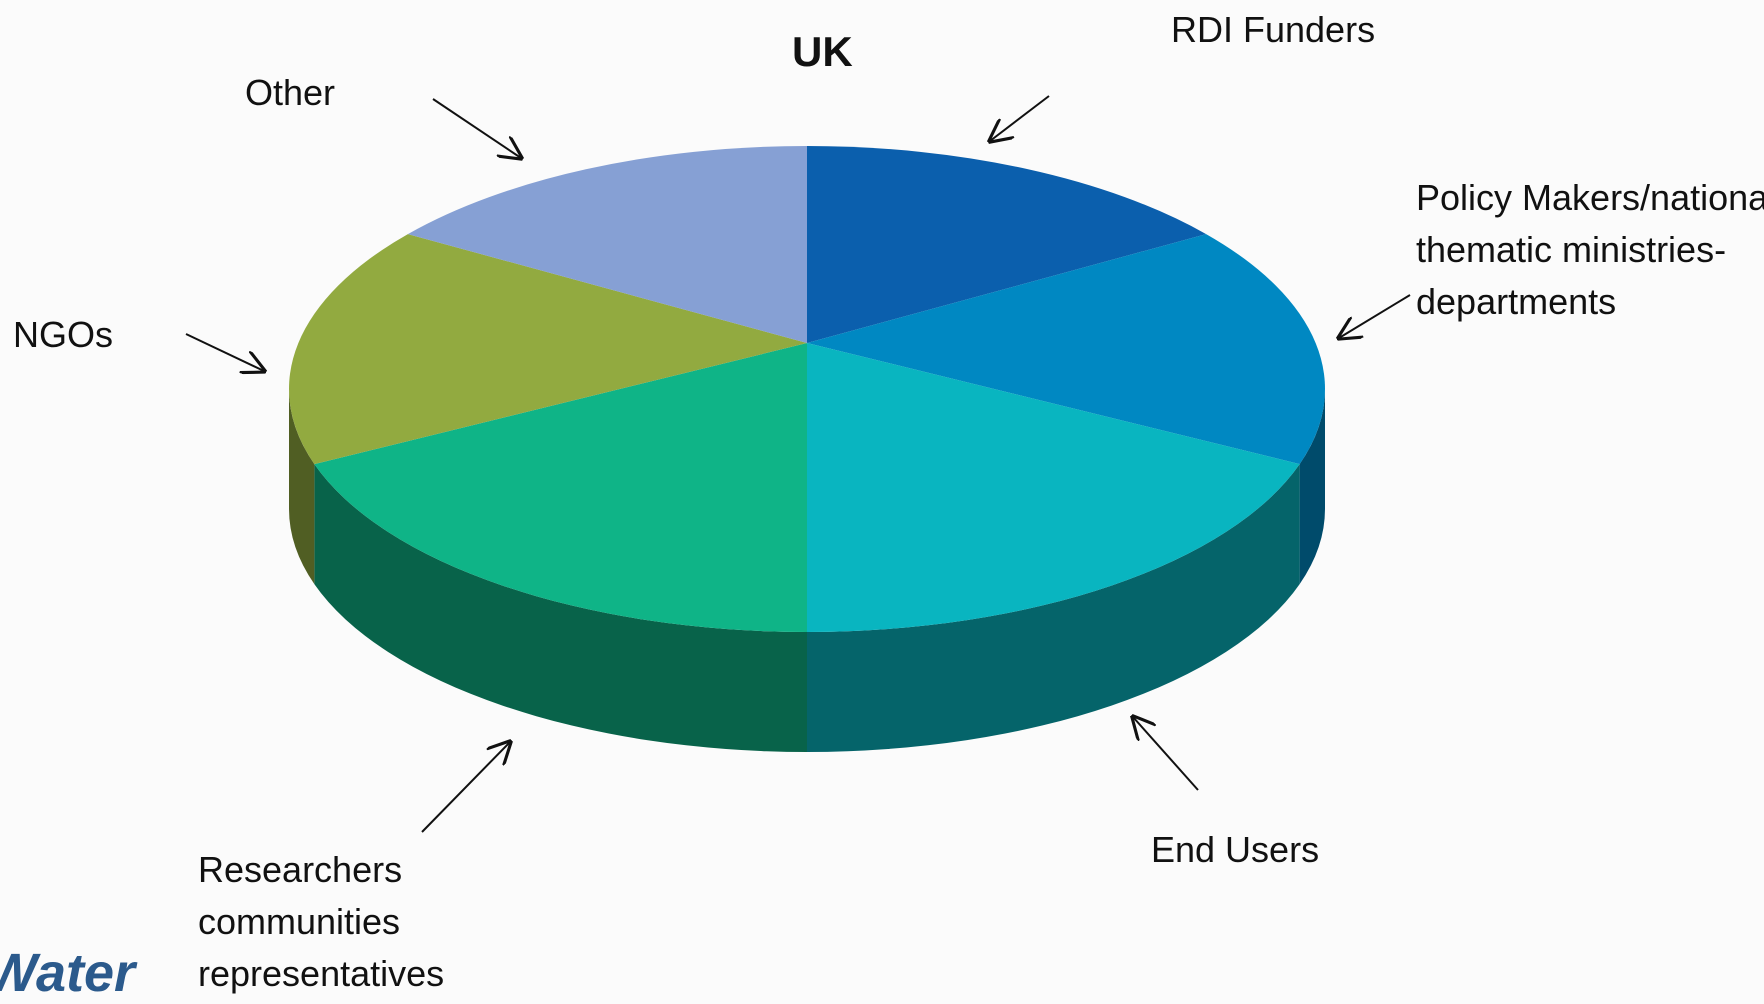 Image resolution: width=1764 pixels, height=1004 pixels. Describe the element at coordinates (1235, 849) in the screenshot. I see `slice-label: End Users` at that location.